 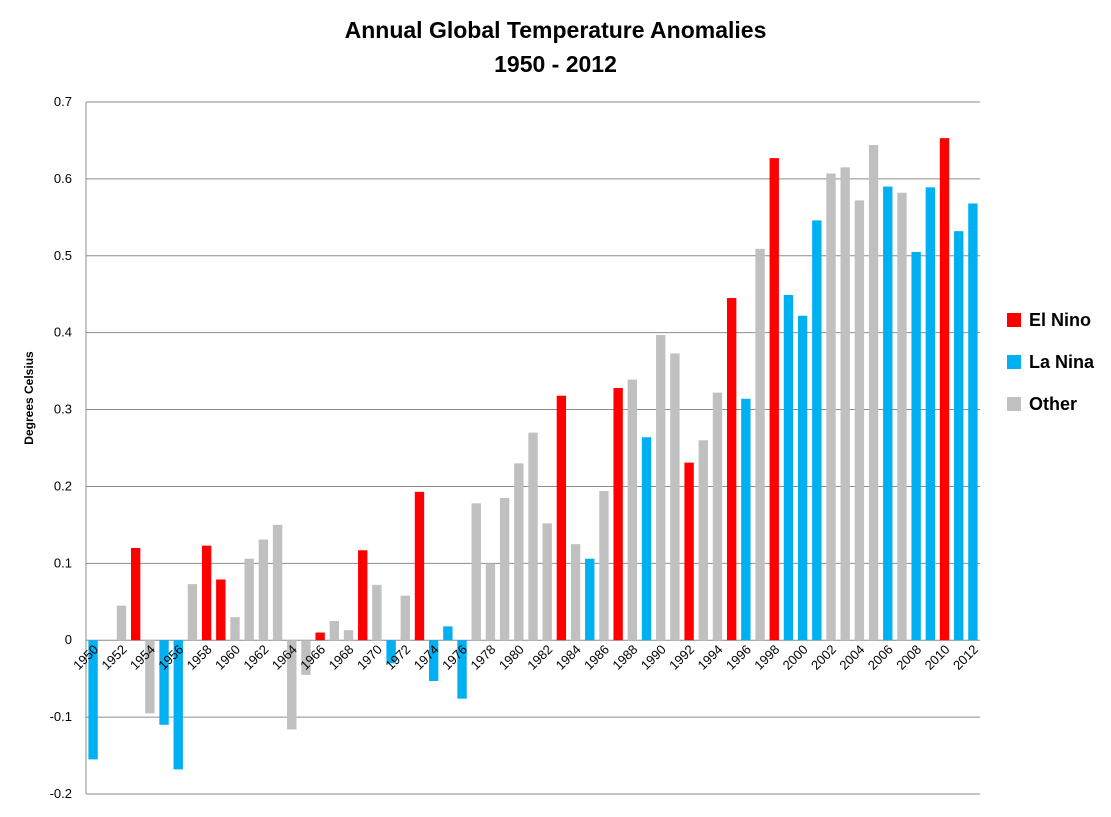 What do you see at coordinates (114, 657) in the screenshot?
I see `x-tick-label: 1952` at bounding box center [114, 657].